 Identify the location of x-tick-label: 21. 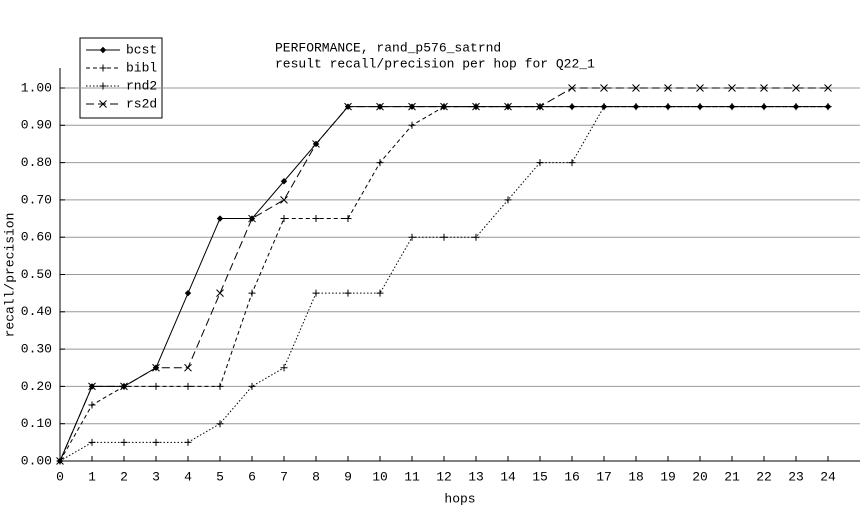
(732, 476).